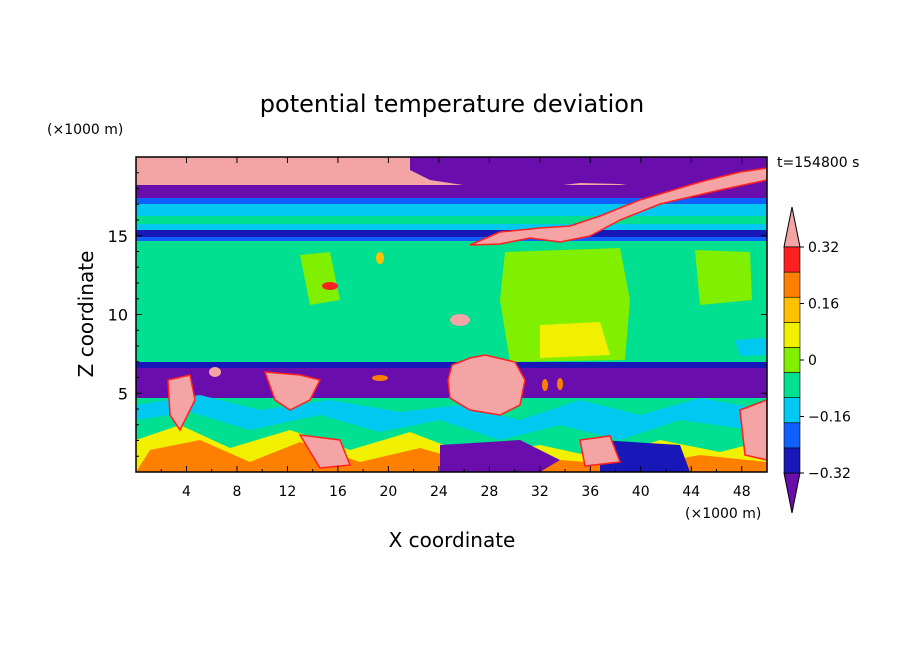  What do you see at coordinates (823, 248) in the screenshot?
I see `colorbar-tick-label: 0.32` at bounding box center [823, 248].